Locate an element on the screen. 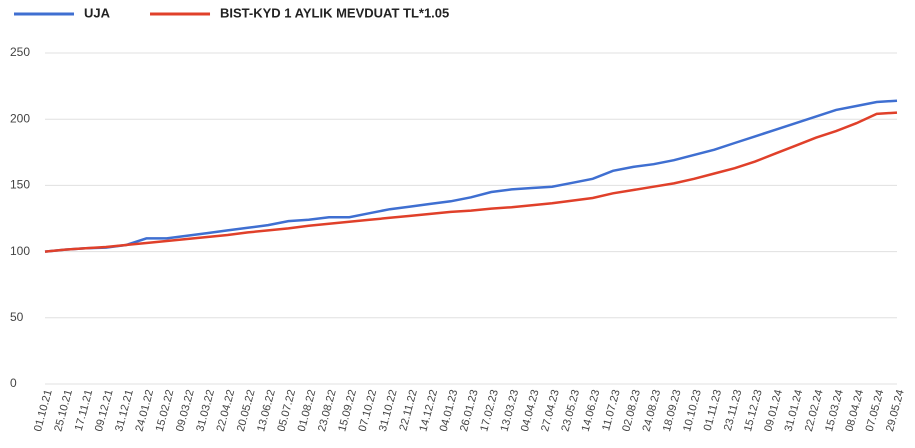  x-tick-label: 07.10.22 is located at coordinates (368, 410).